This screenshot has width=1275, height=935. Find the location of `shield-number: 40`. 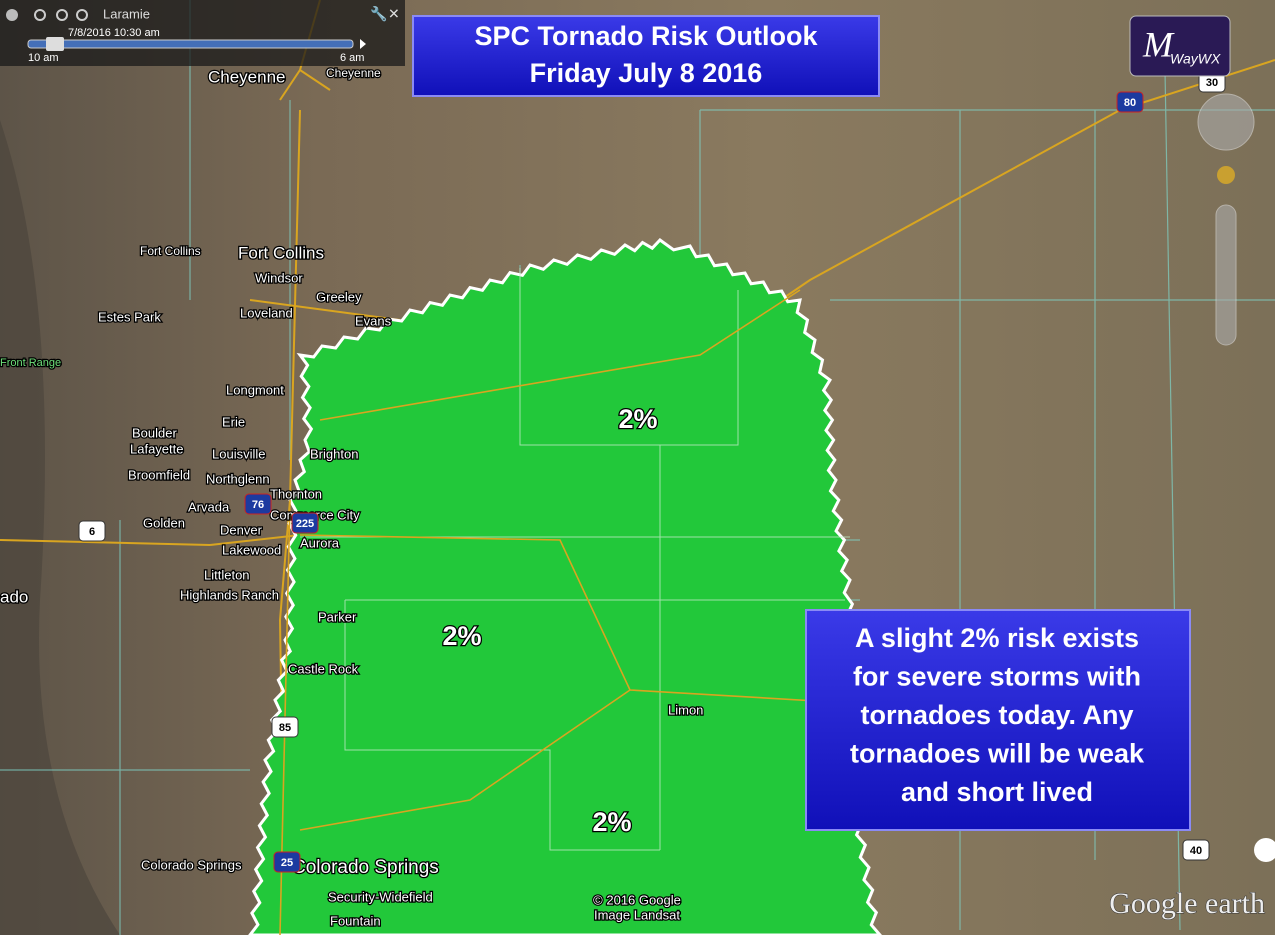

shield-number: 40 is located at coordinates (1196, 851).